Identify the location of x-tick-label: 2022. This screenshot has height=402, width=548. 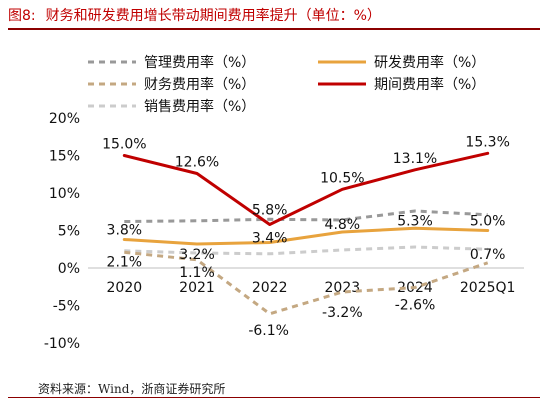
(270, 288).